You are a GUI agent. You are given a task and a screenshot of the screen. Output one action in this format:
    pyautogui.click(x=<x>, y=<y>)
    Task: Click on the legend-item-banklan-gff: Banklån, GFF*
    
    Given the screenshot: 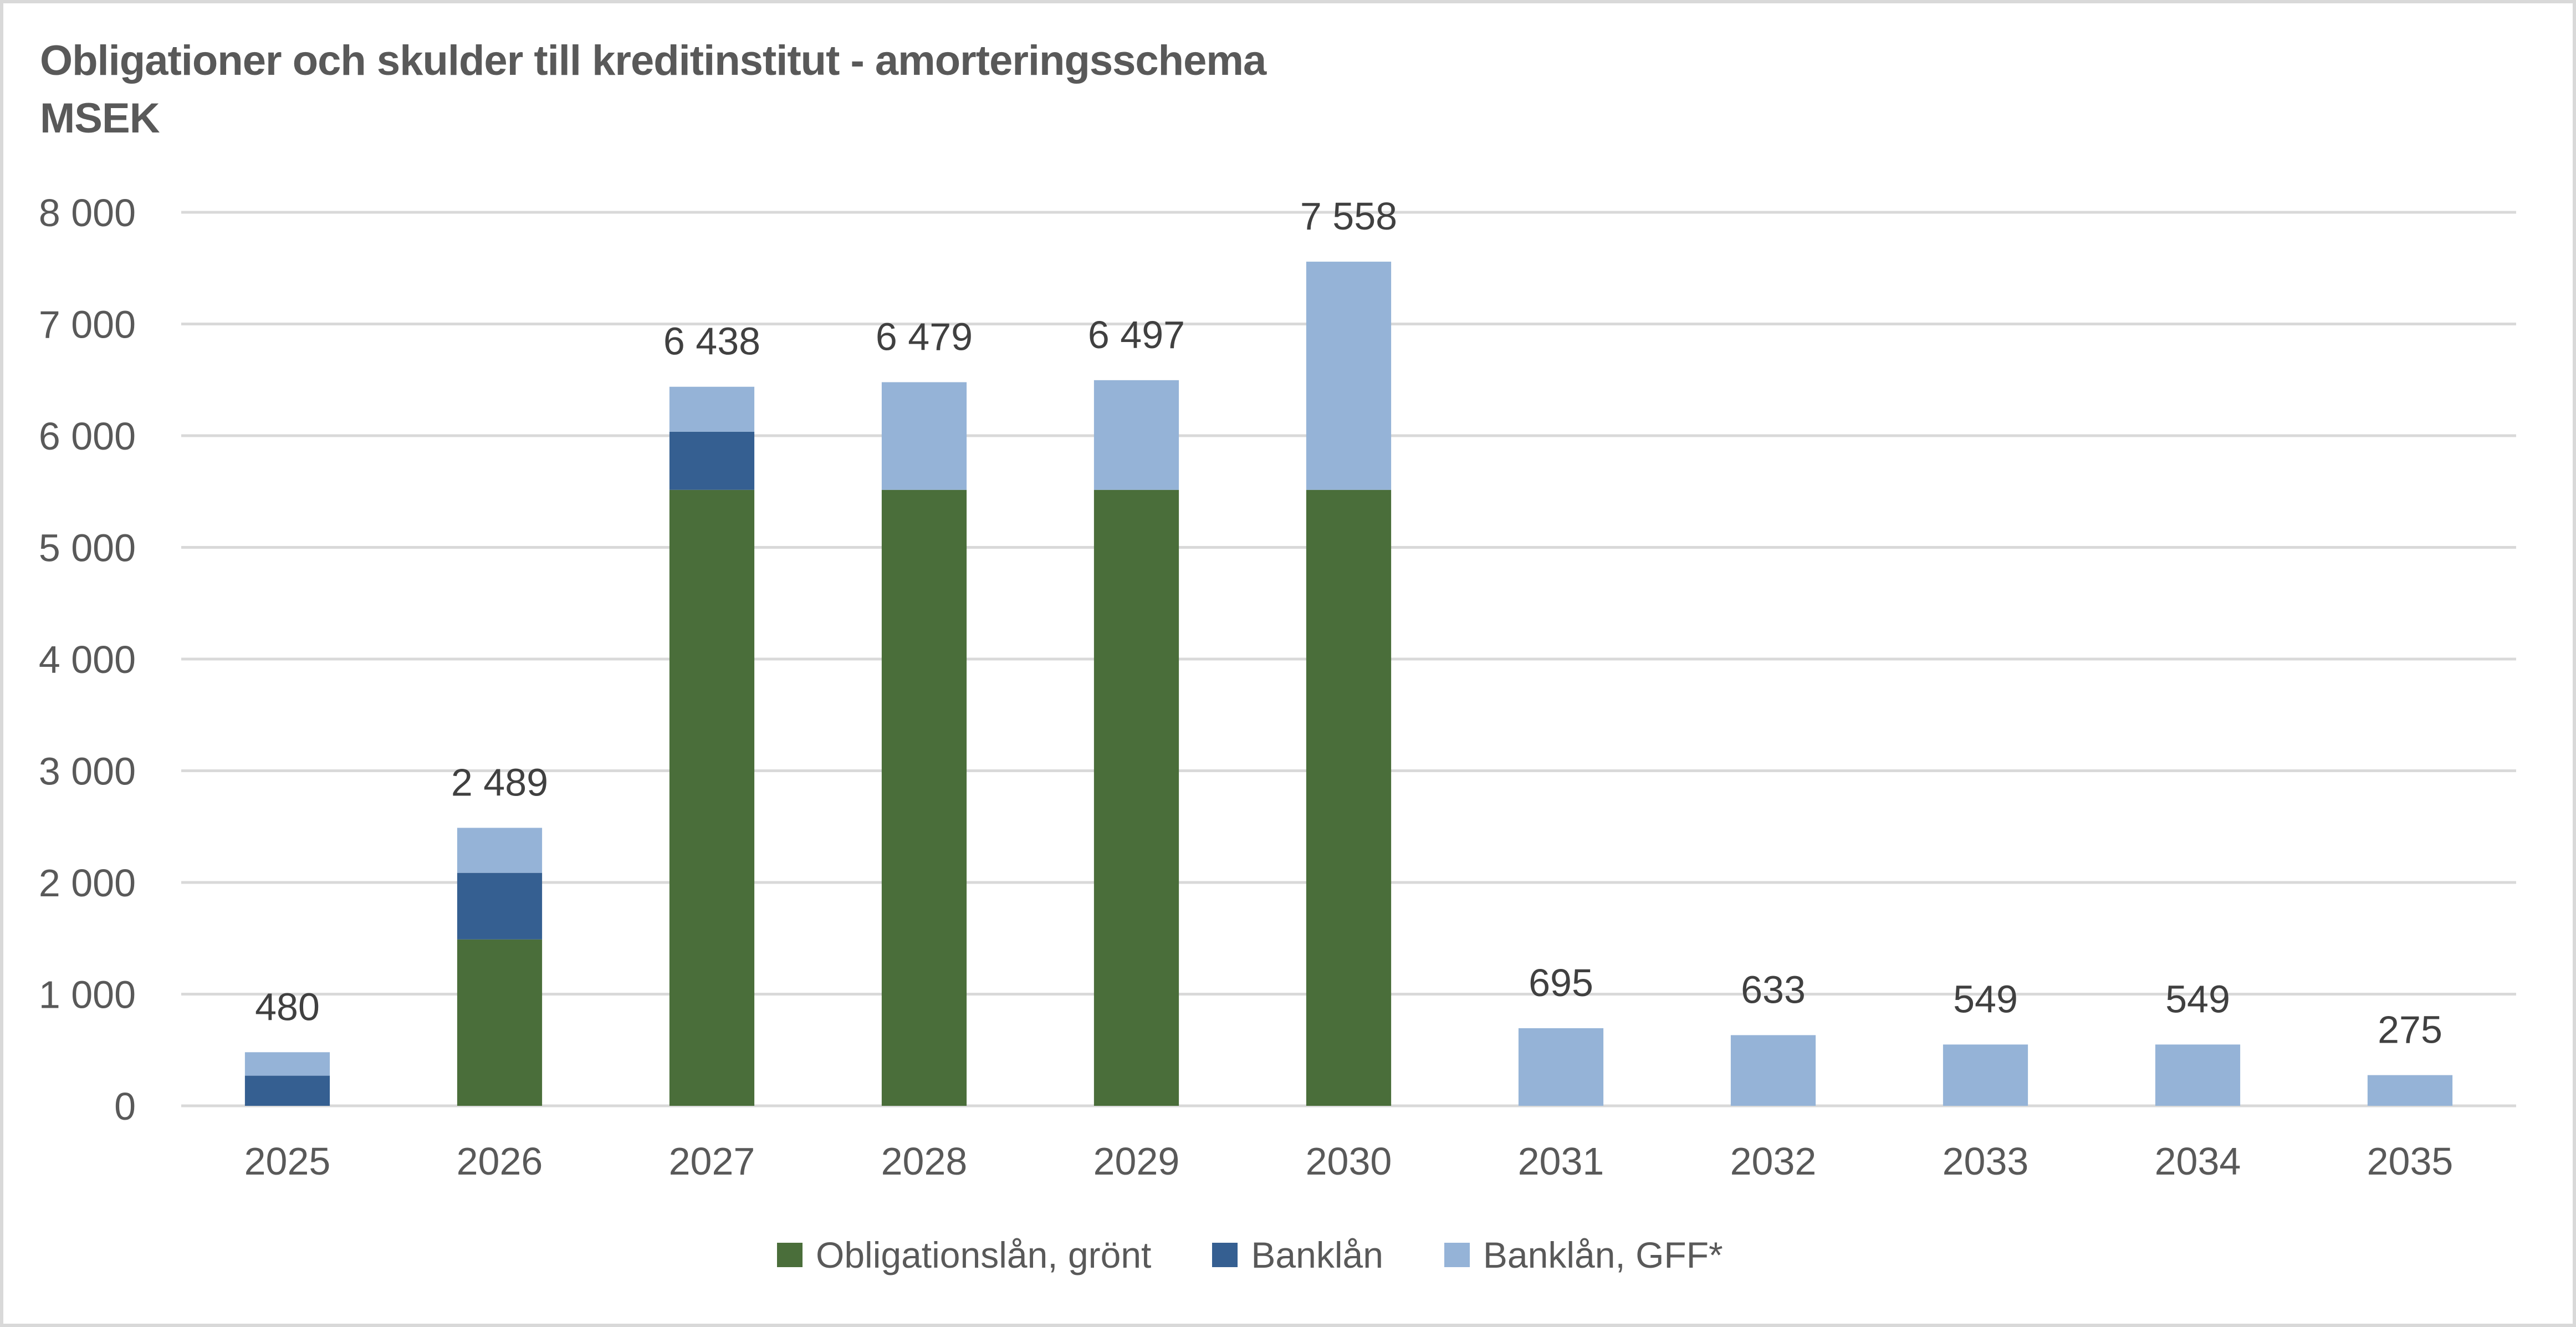 What is the action you would take?
    pyautogui.click(x=1583, y=1255)
    